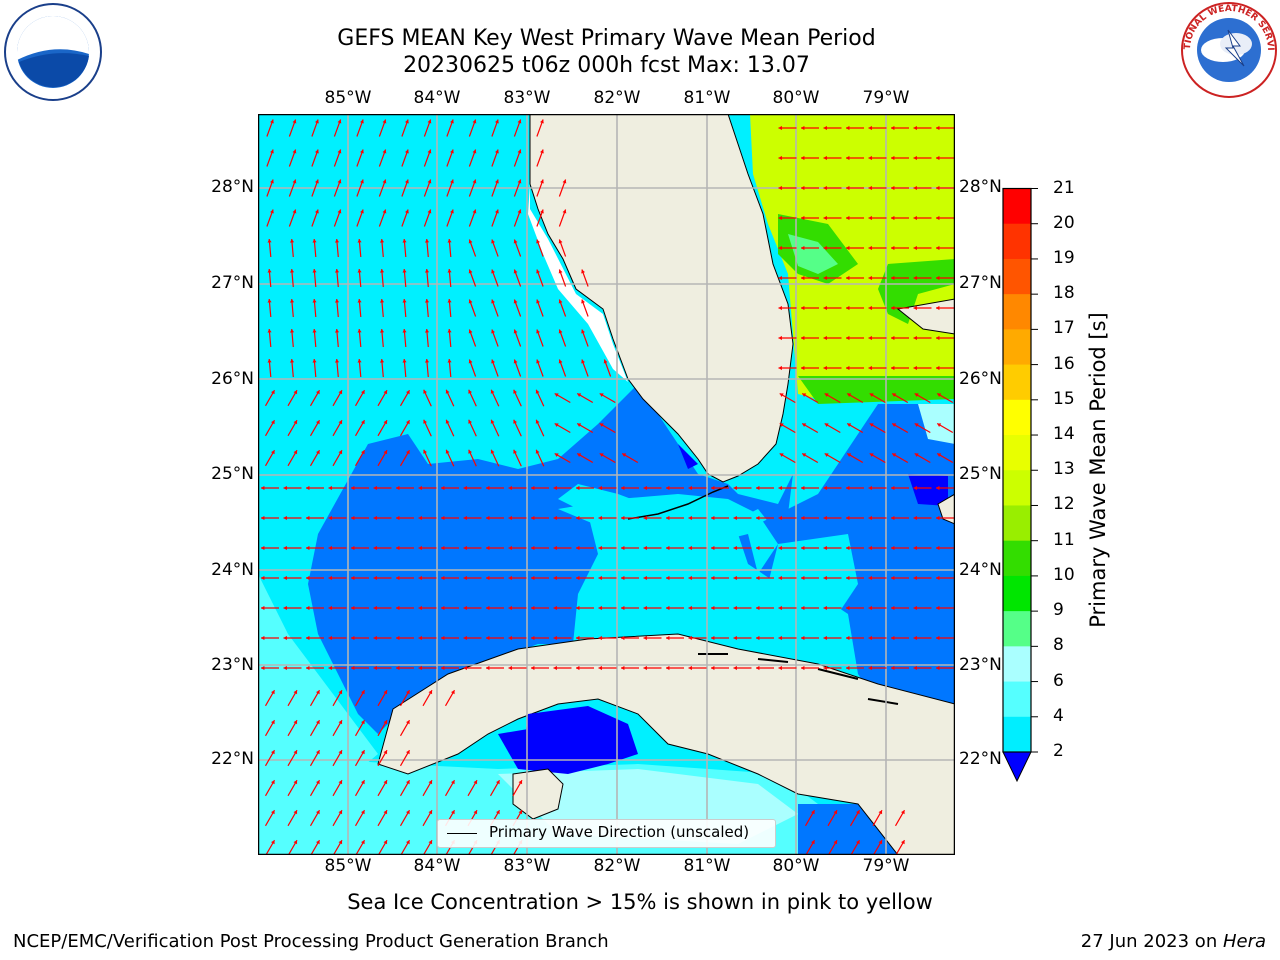  I want to click on nws-logo: NATIONAL WEATHER SERVICE, so click(1227, 49).